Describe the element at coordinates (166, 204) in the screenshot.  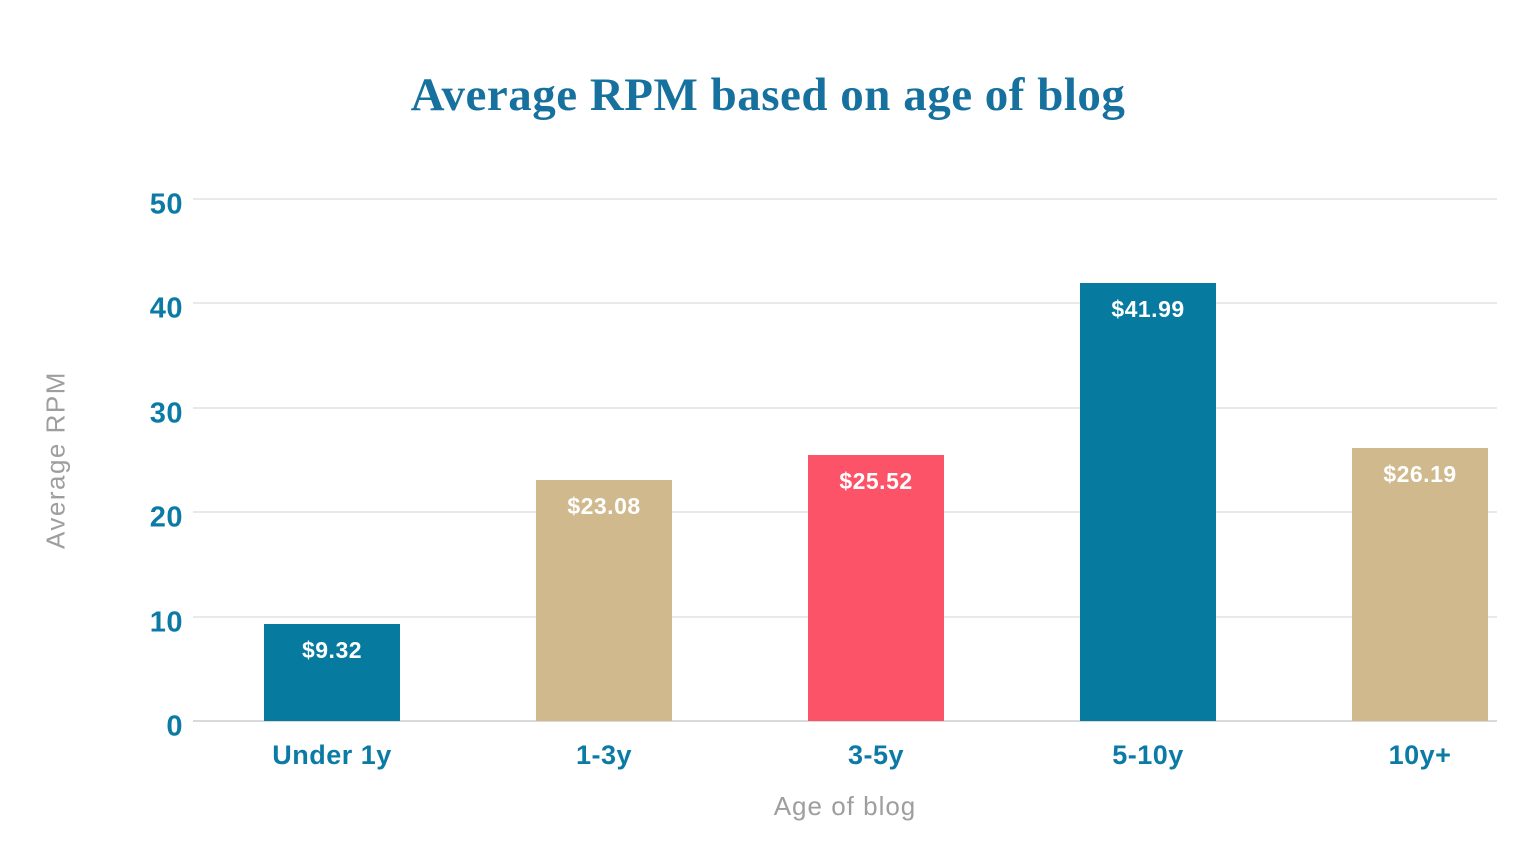
I see `y-tick-label: 50` at that location.